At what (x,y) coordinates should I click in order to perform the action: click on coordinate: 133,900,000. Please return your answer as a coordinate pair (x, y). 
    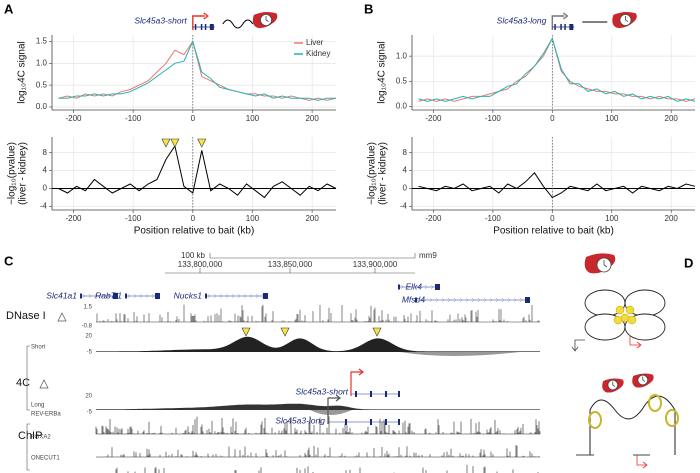
    Looking at the image, I should click on (375, 264).